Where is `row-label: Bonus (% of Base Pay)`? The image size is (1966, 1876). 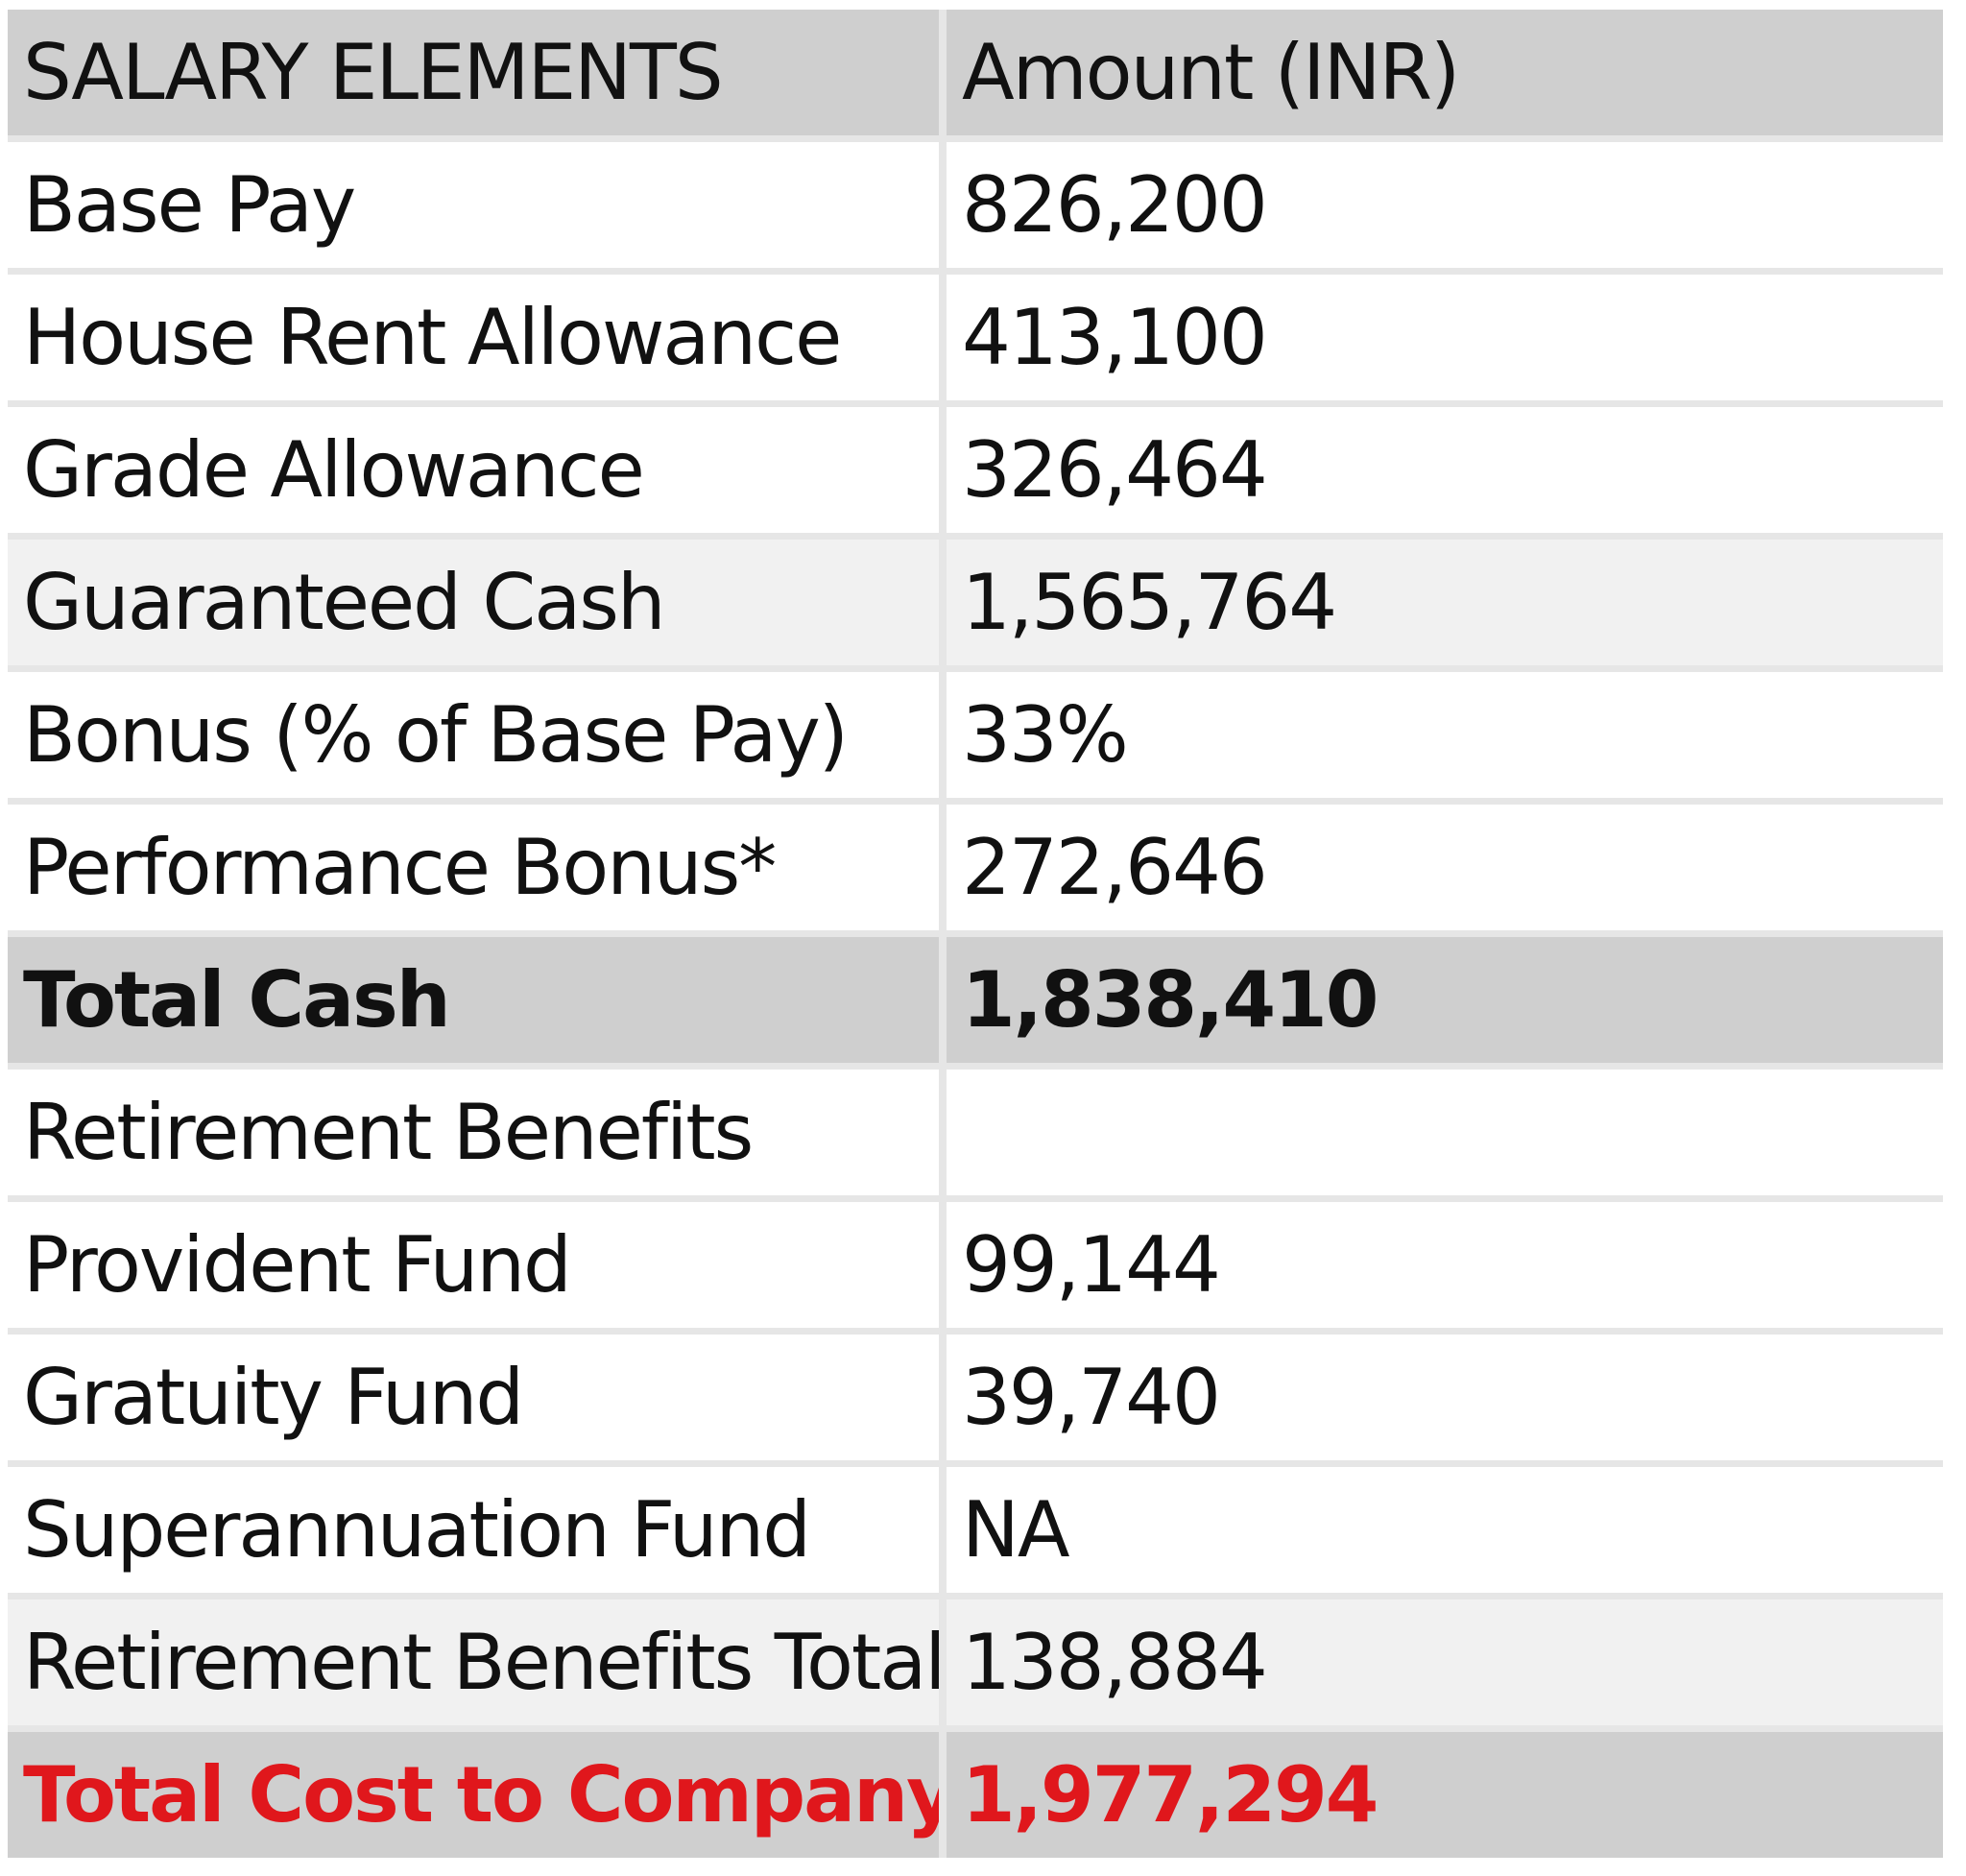 row-label: Bonus (% of Base Pay) is located at coordinates (473, 735).